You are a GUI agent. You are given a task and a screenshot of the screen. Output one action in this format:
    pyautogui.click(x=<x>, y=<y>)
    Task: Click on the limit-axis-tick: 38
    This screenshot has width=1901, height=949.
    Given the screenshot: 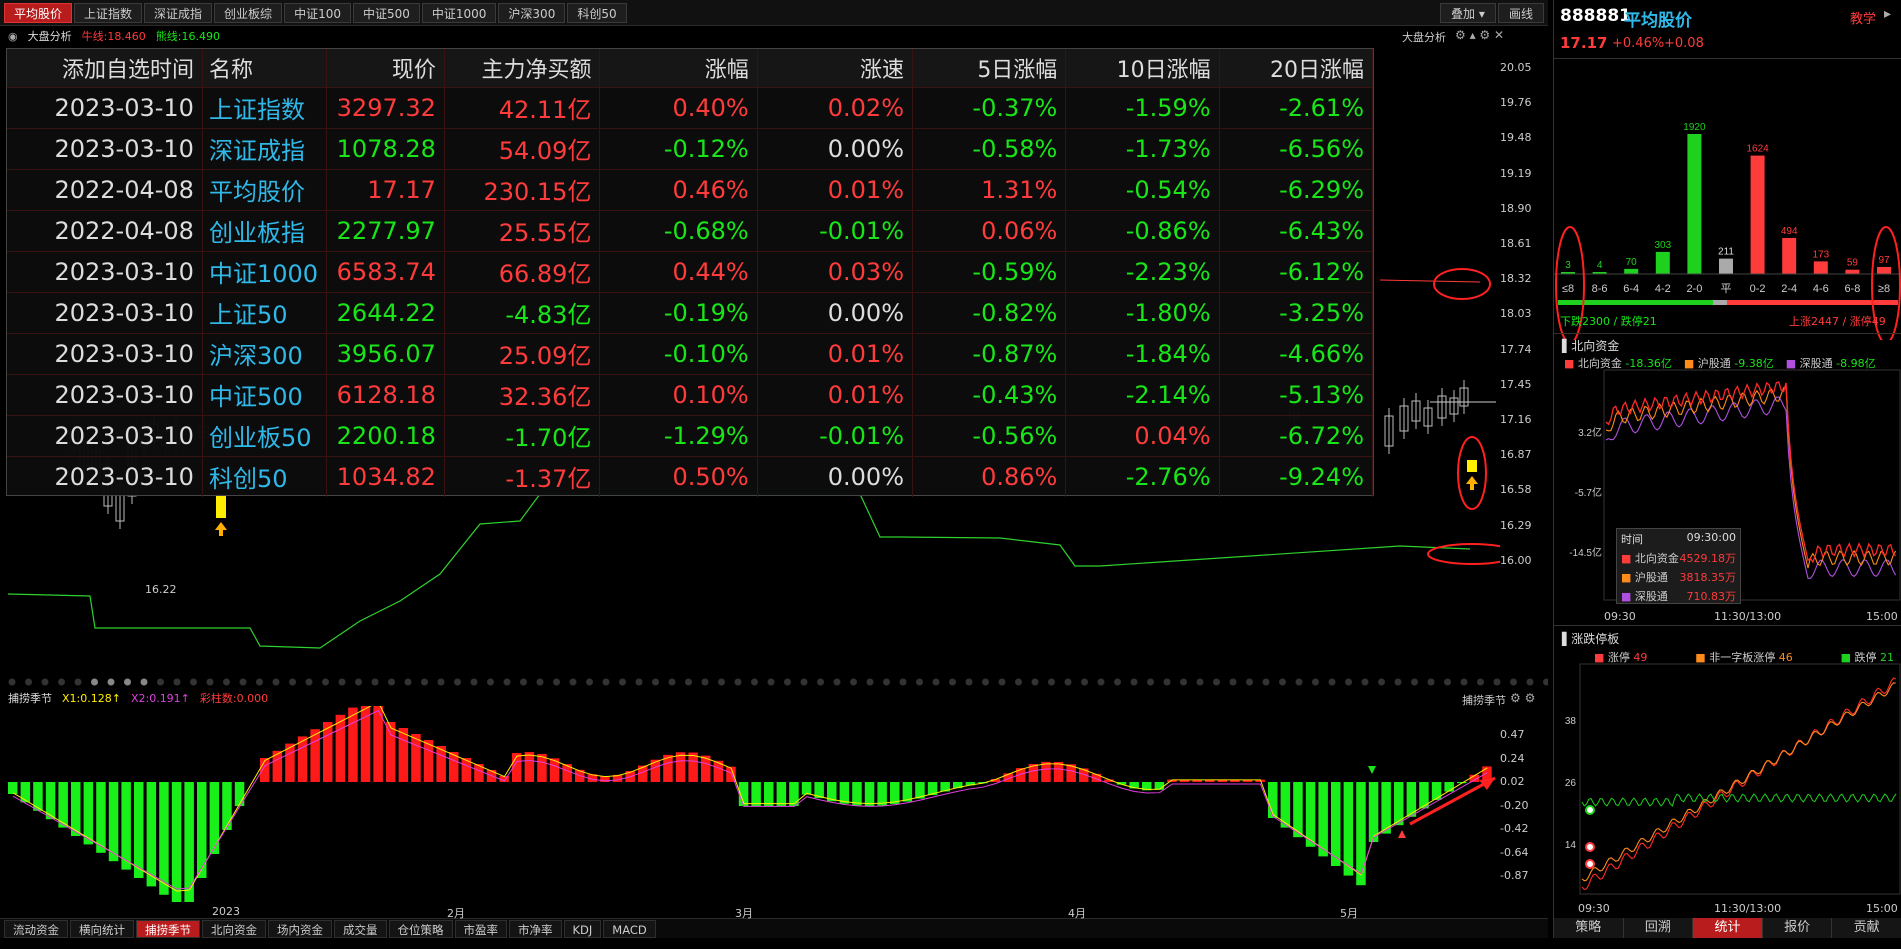 What is the action you would take?
    pyautogui.click(x=1571, y=721)
    